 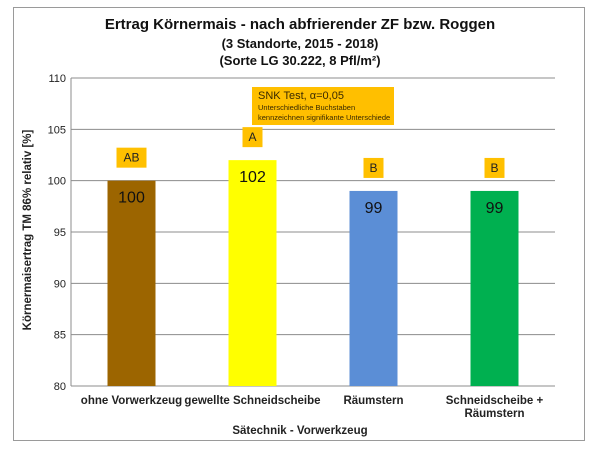 What do you see at coordinates (60, 284) in the screenshot?
I see `y-tick-label: 90` at bounding box center [60, 284].